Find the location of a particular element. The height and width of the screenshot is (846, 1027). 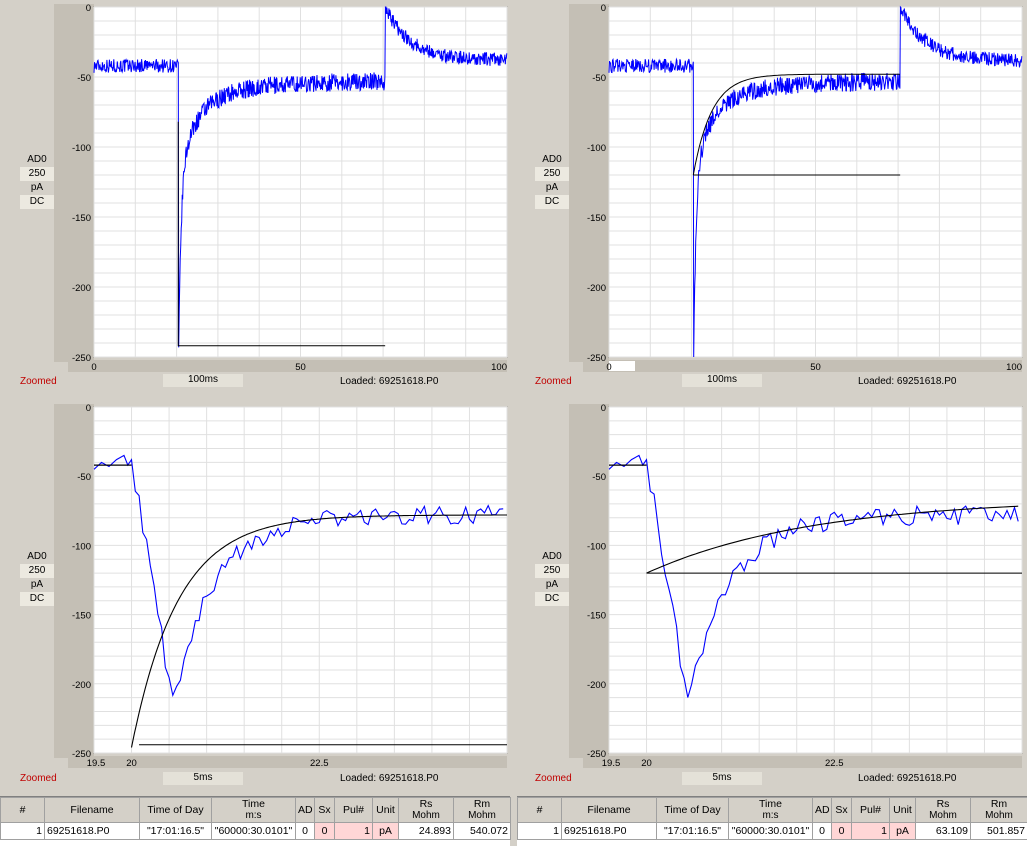

cell-rm: 501.857 is located at coordinates (999, 831).